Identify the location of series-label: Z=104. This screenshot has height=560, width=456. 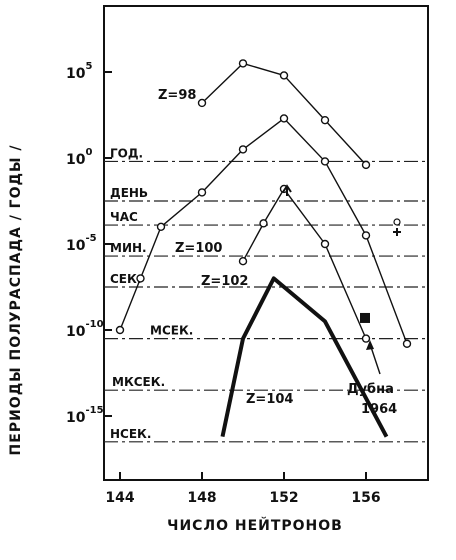
(269, 399).